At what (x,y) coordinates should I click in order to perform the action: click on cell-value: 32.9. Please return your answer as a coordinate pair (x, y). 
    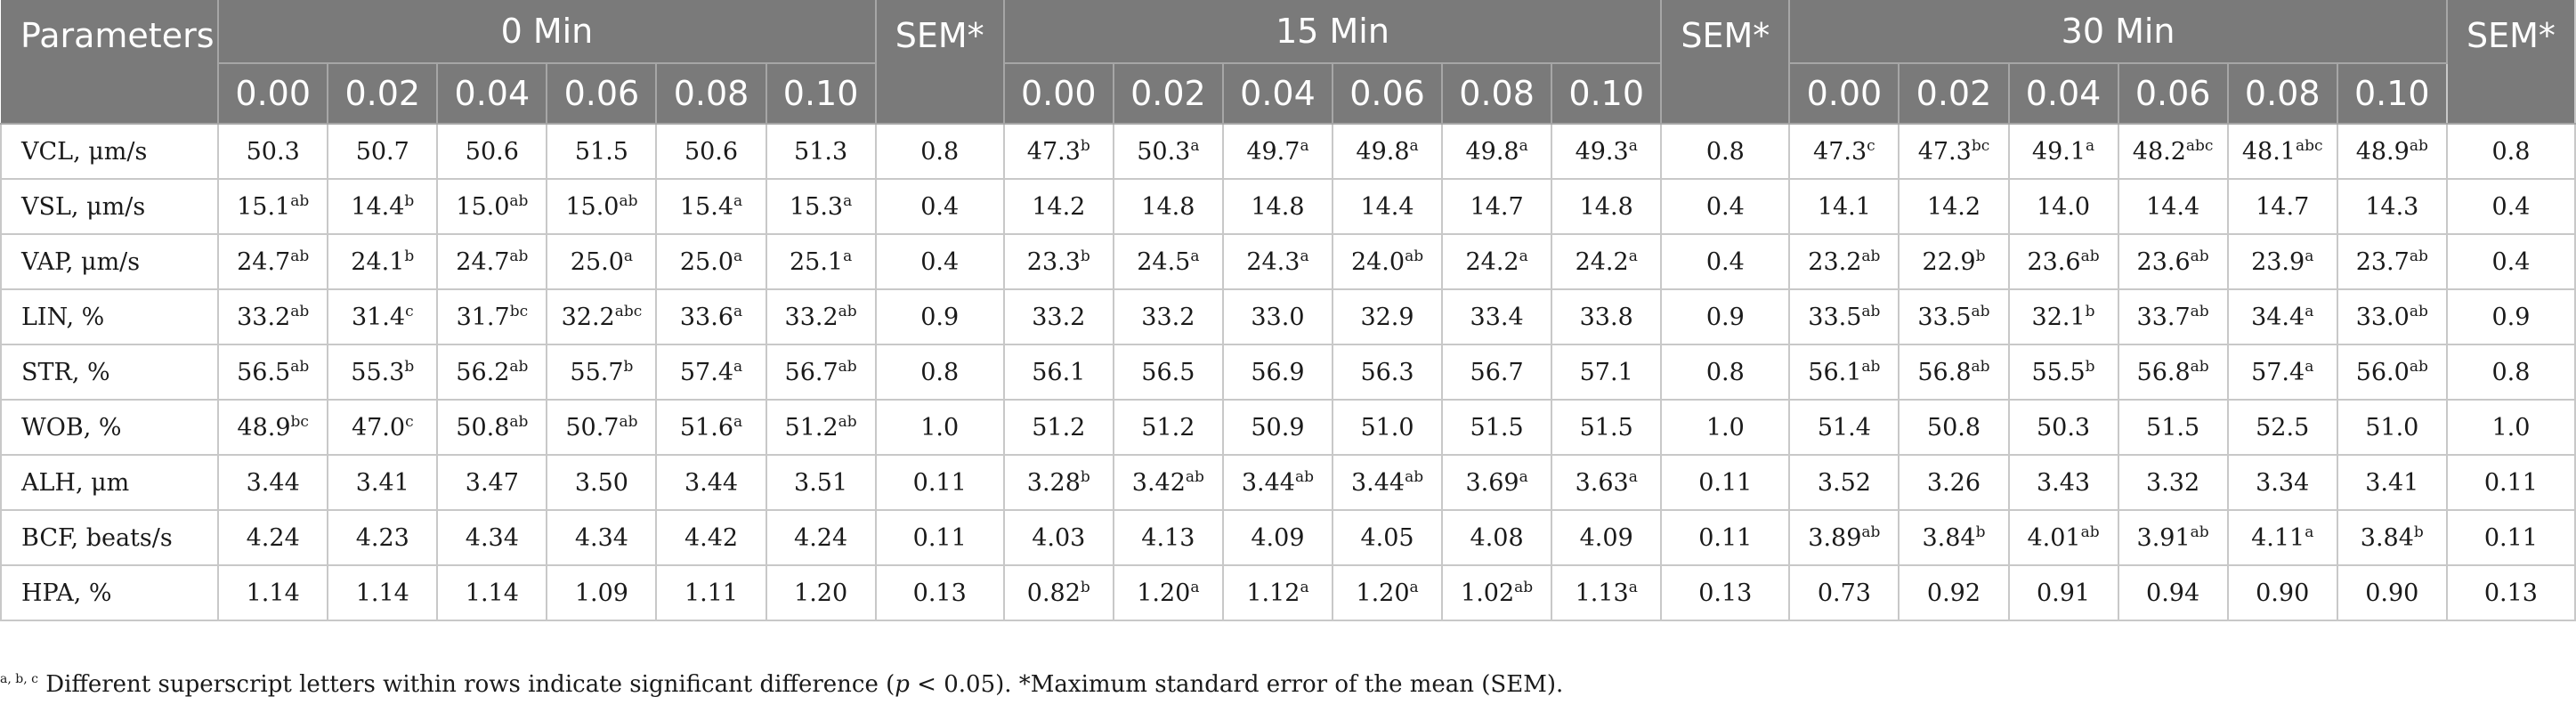
    Looking at the image, I should click on (1387, 317).